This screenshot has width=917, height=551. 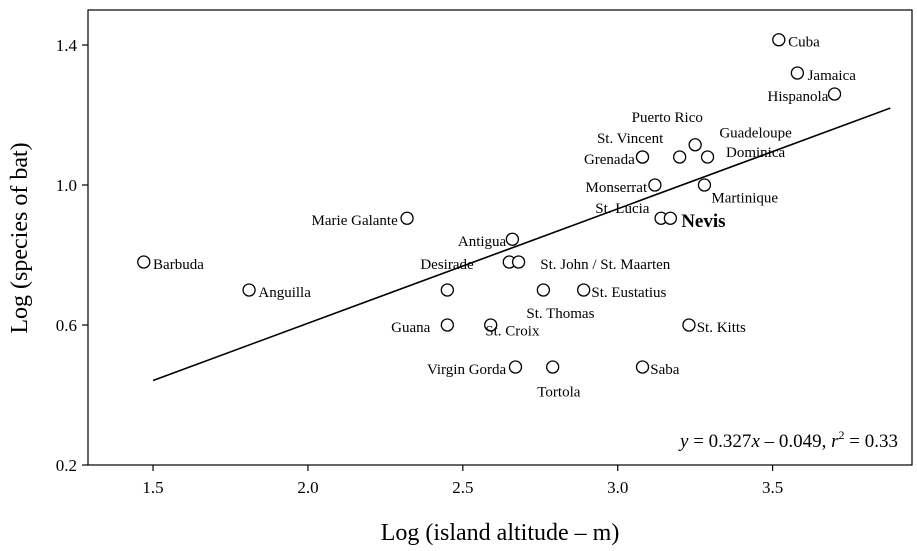 I want to click on point-label: Saba, so click(x=665, y=370).